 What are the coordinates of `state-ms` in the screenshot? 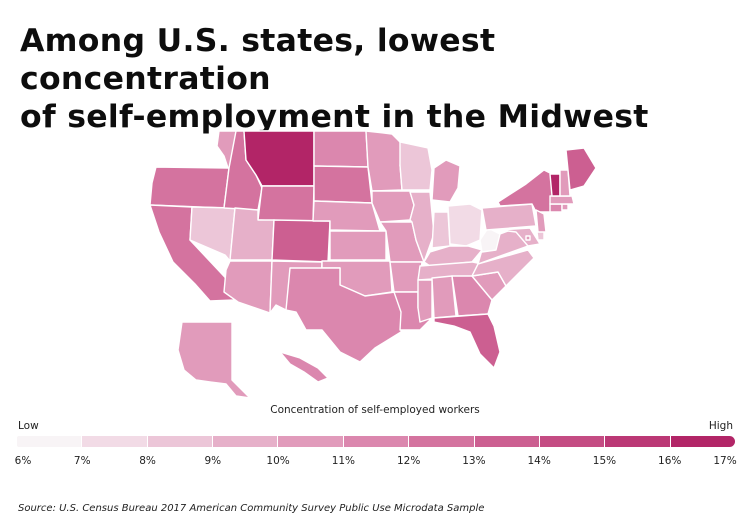 It's located at (425, 301).